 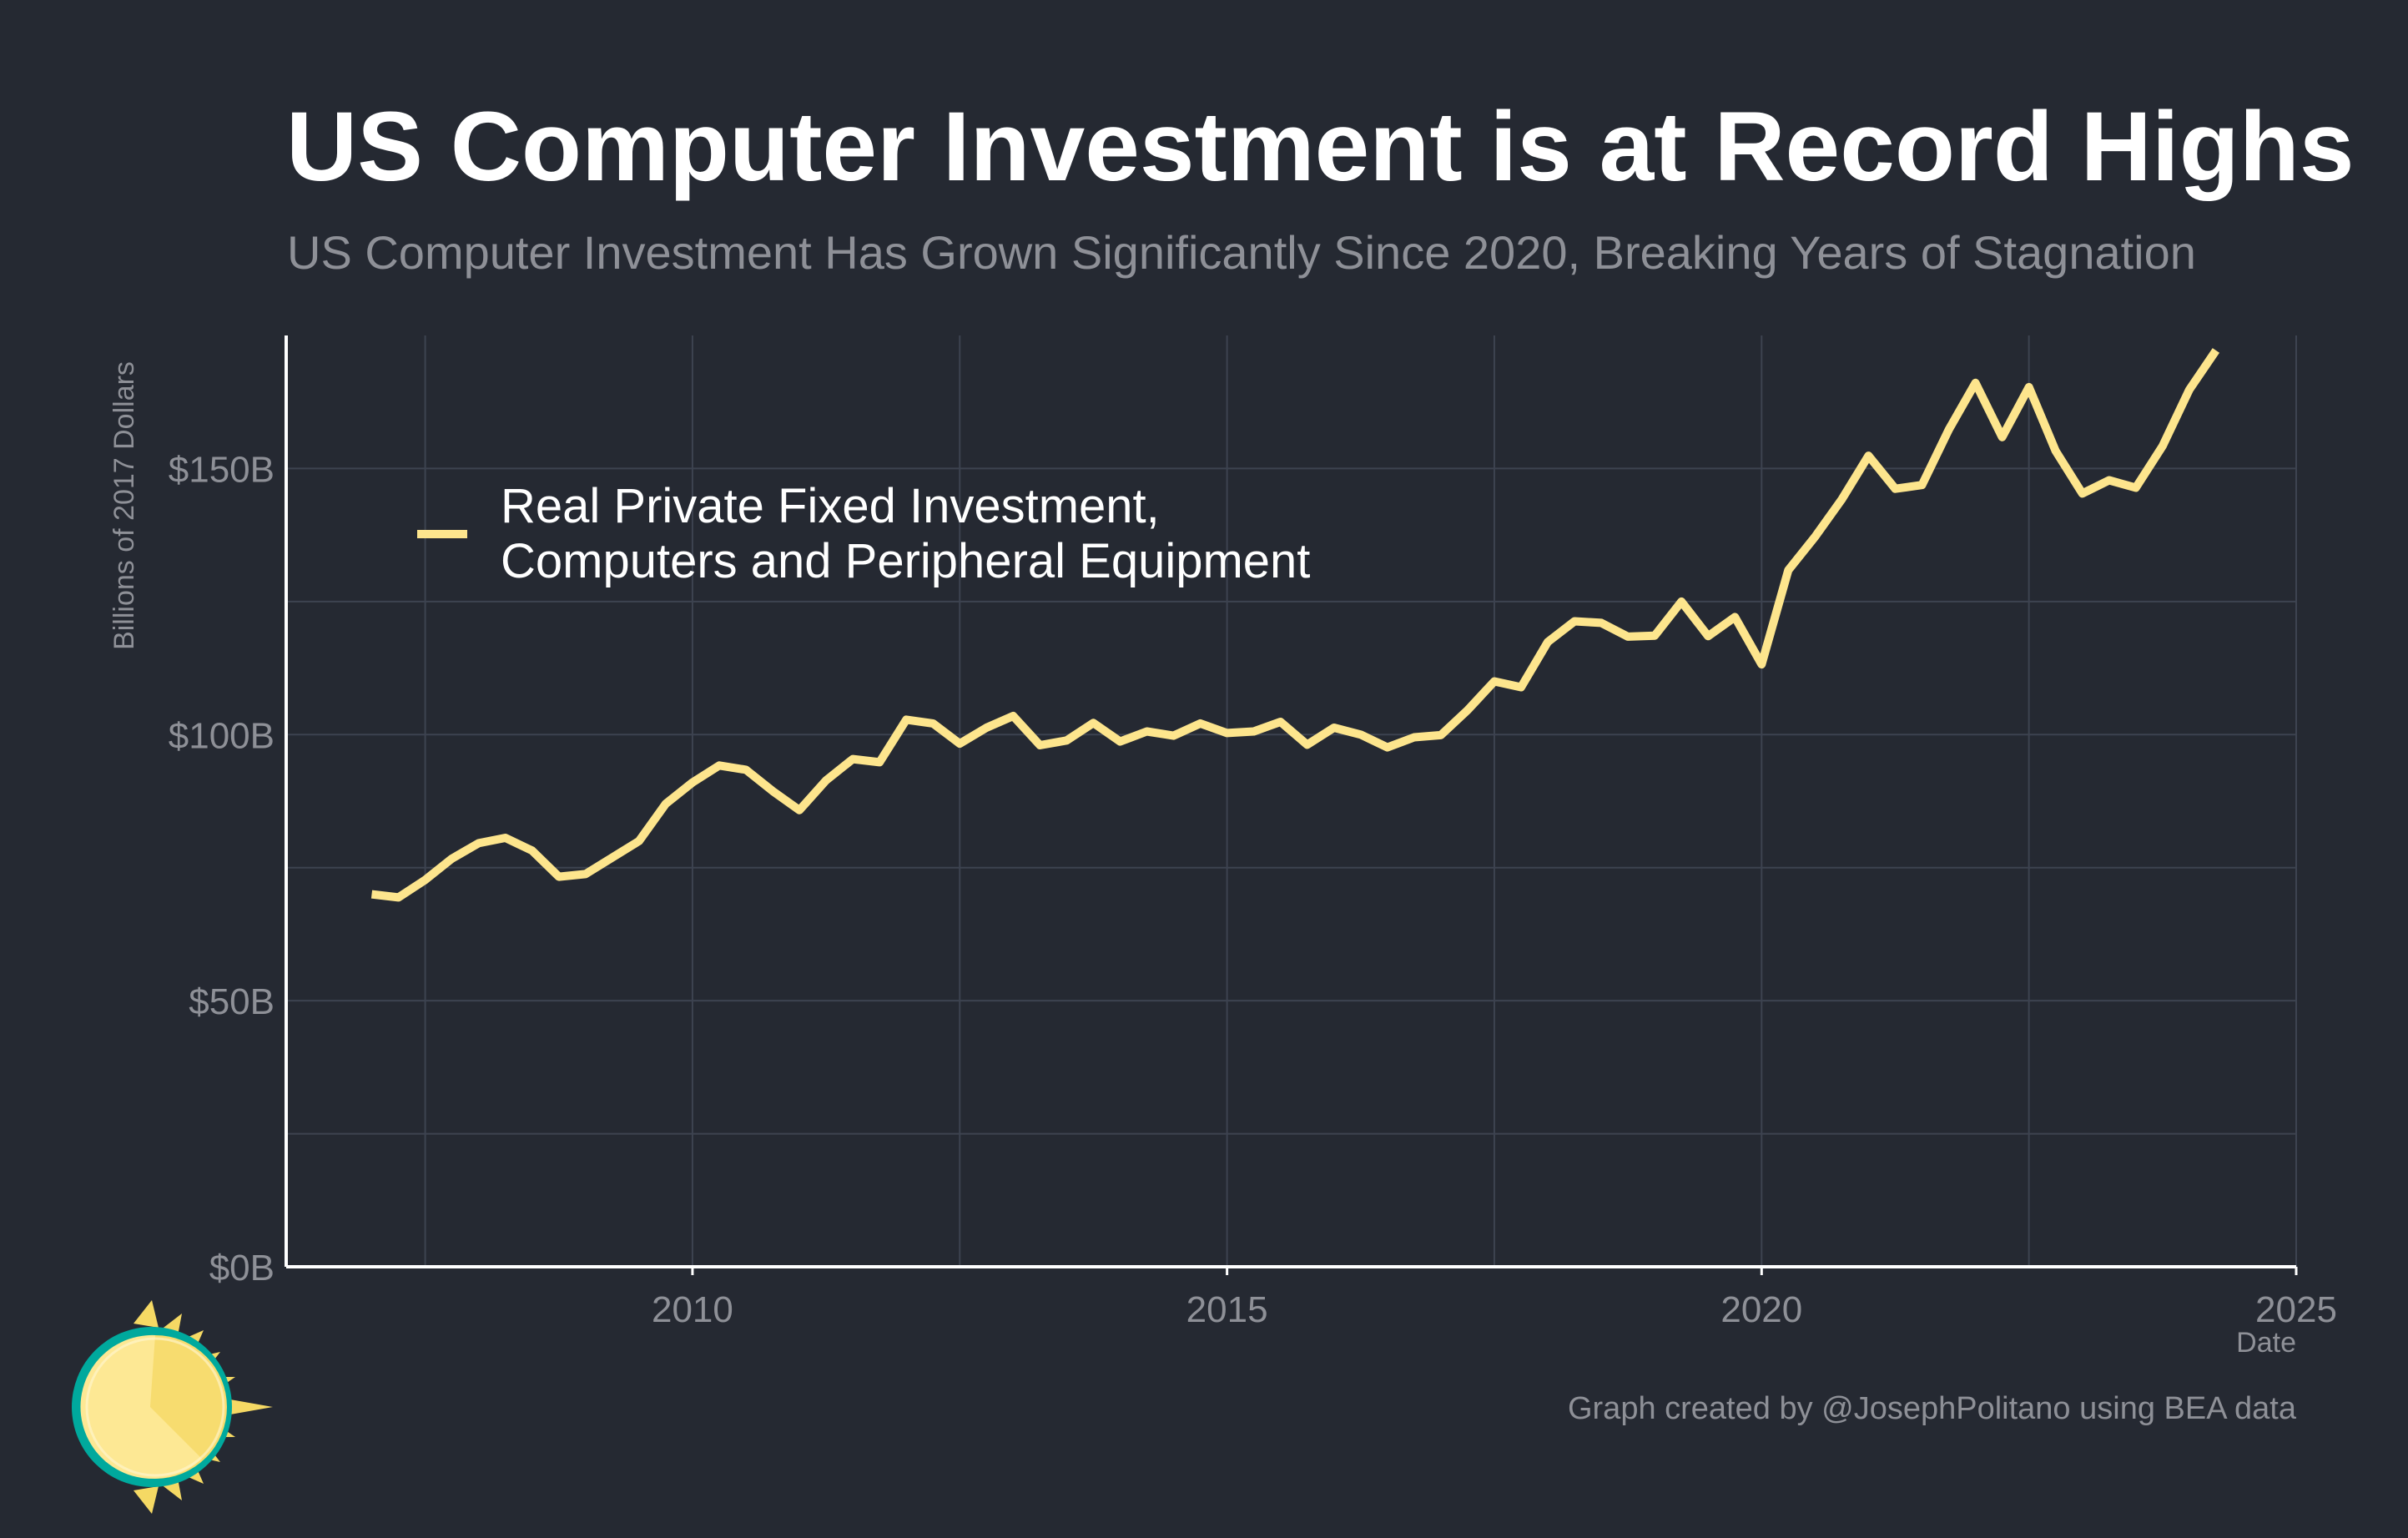 What do you see at coordinates (222, 735) in the screenshot?
I see `y-tick-label: $100B` at bounding box center [222, 735].